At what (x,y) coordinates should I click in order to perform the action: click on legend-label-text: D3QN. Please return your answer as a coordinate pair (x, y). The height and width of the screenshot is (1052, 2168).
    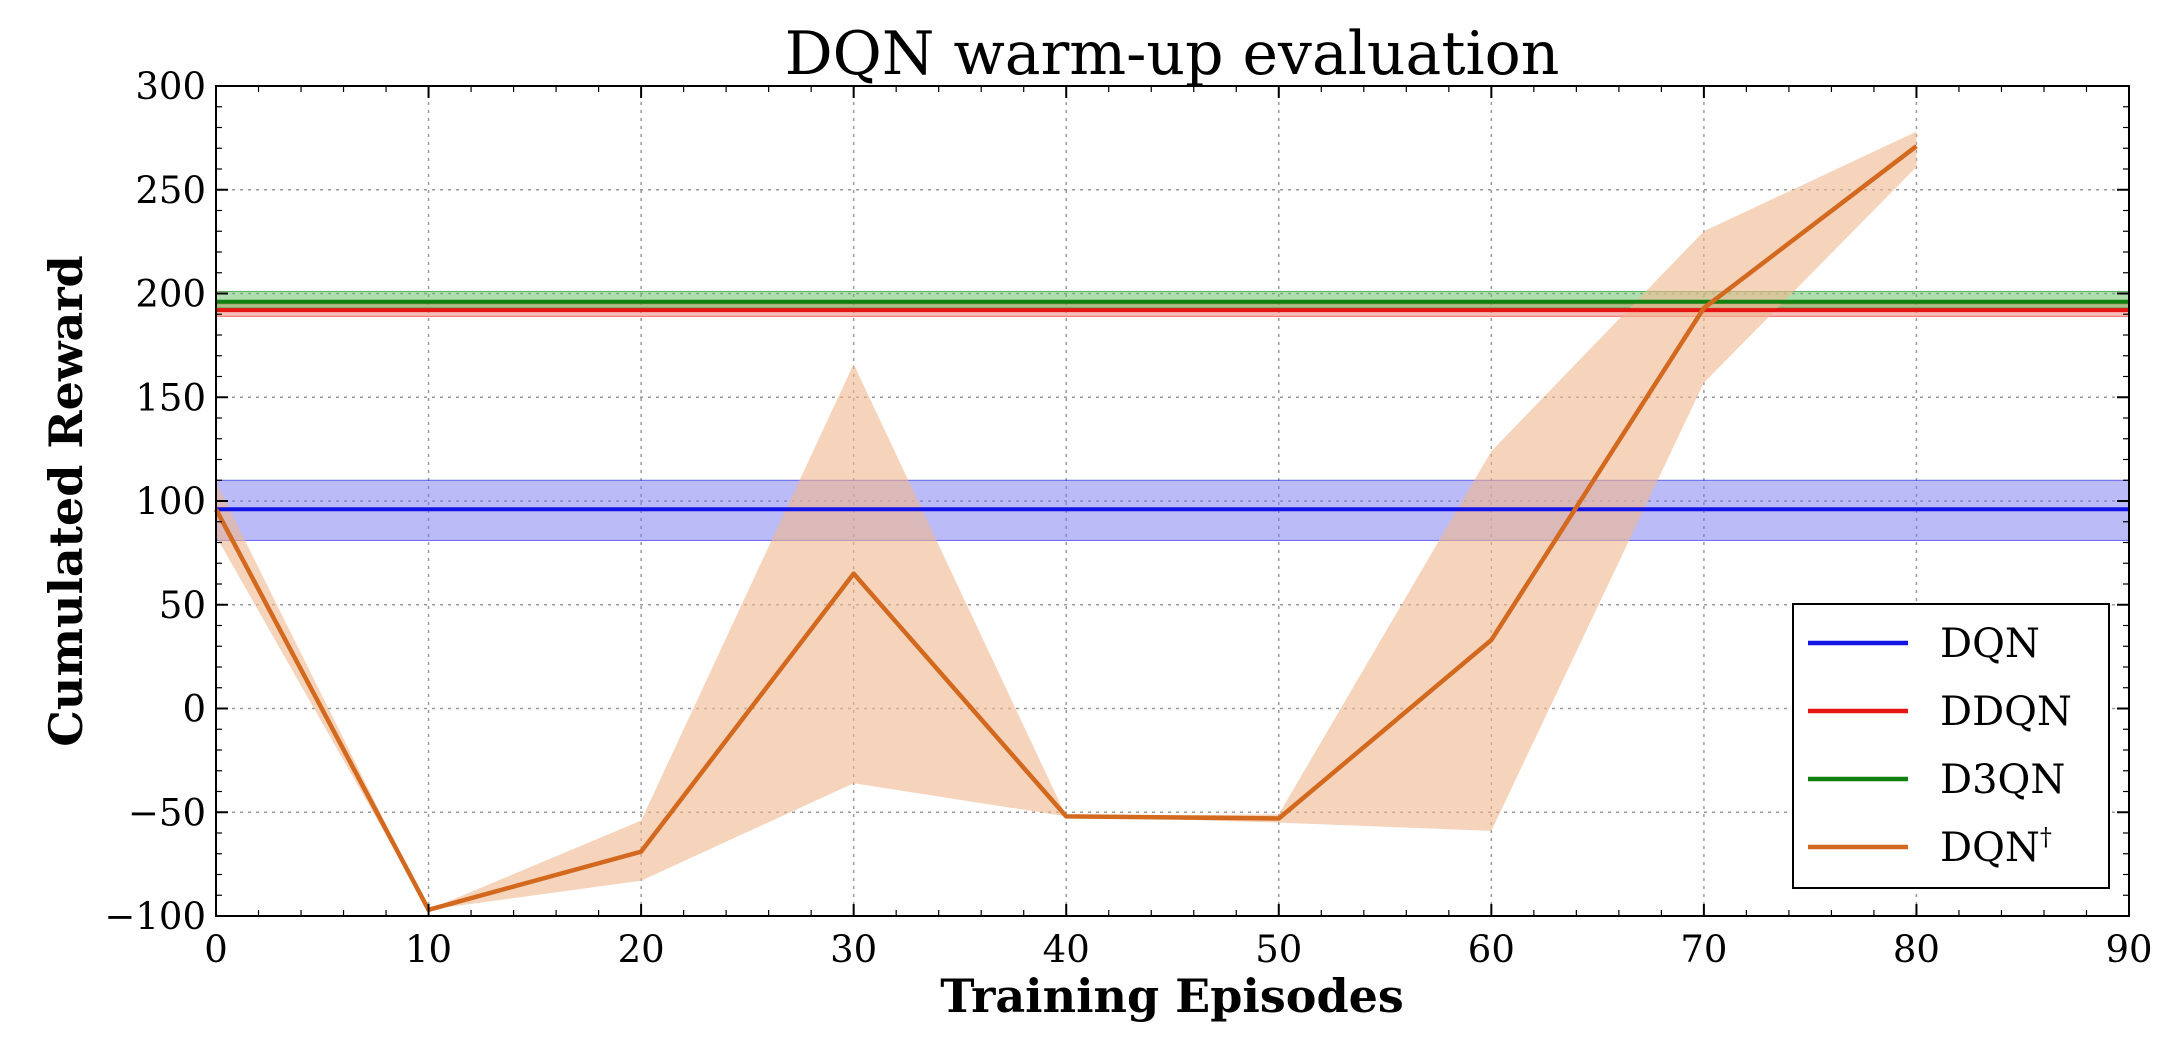
    Looking at the image, I should click on (2002, 780).